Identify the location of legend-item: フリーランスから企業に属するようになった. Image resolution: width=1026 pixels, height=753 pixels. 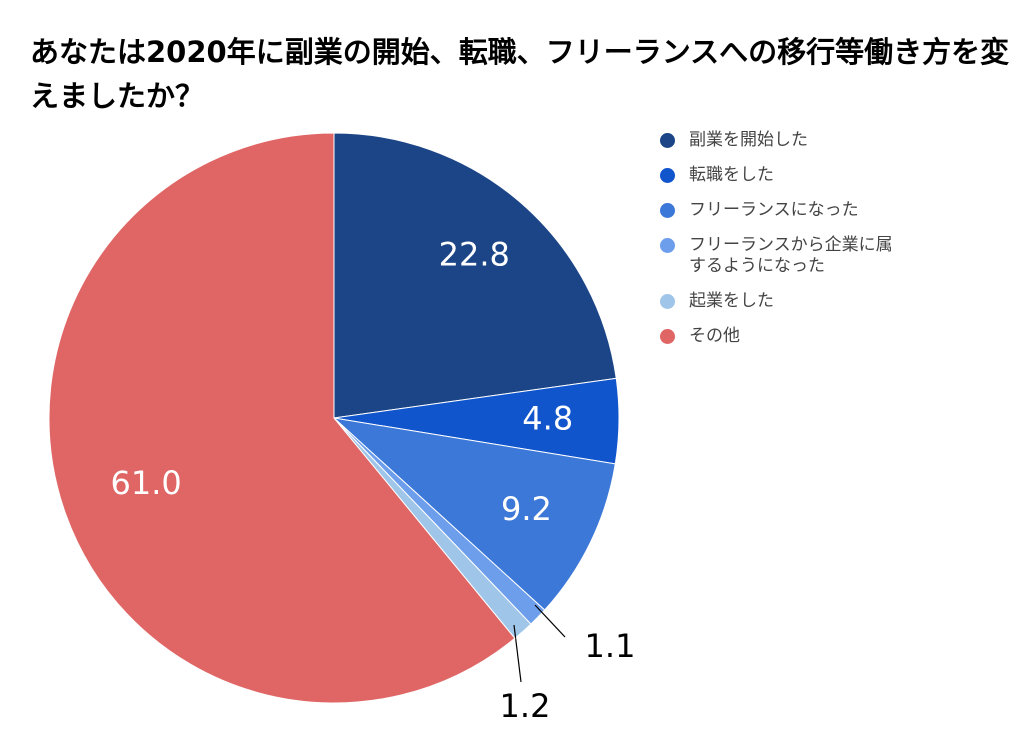
(784, 256).